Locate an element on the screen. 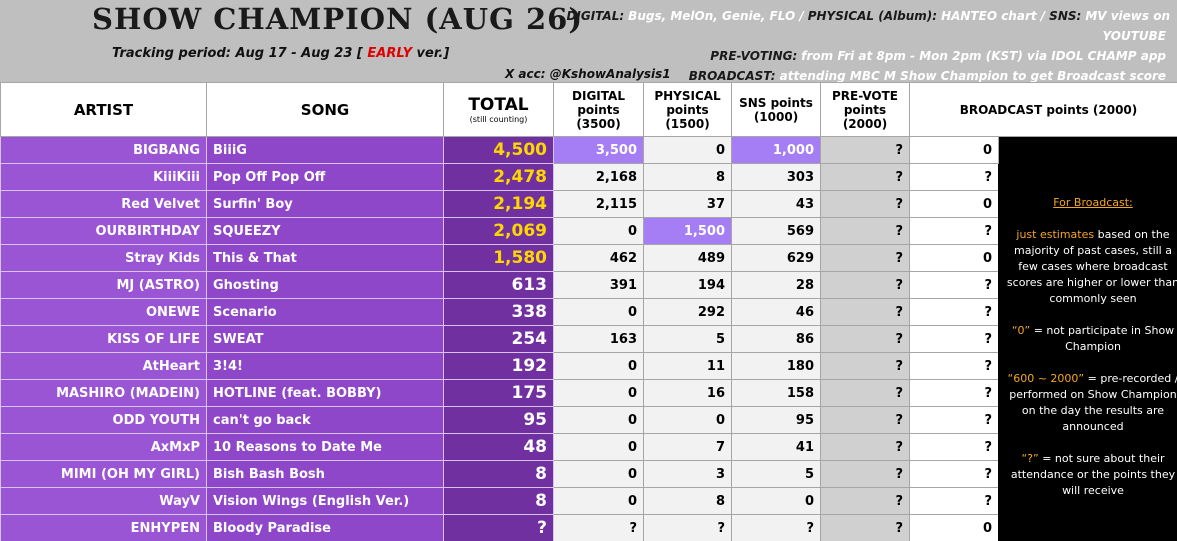 The height and width of the screenshot is (541, 1177). info-label: SNS: is located at coordinates (1065, 16).